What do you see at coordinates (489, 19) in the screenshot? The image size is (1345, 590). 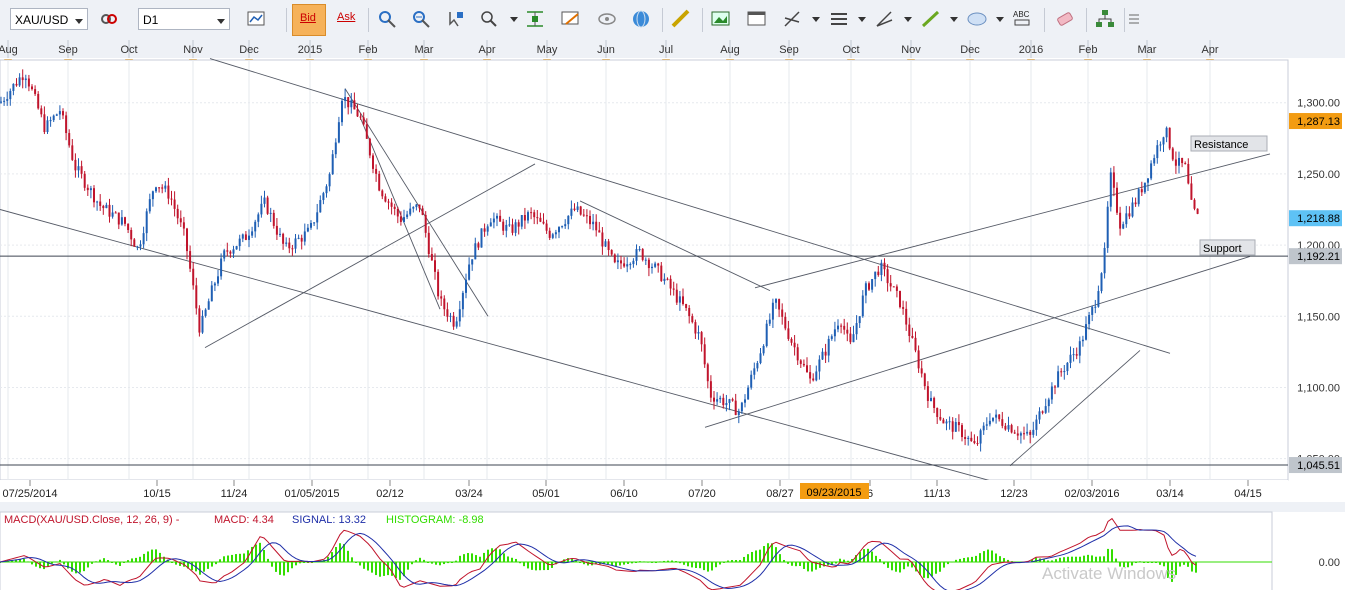 I see `indicator-icon` at bounding box center [489, 19].